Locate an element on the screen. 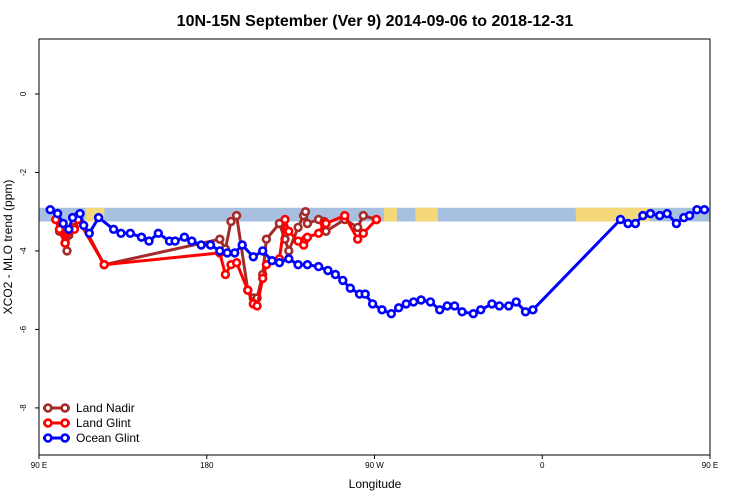  x-axis-label: Longitude is located at coordinates (375, 484).